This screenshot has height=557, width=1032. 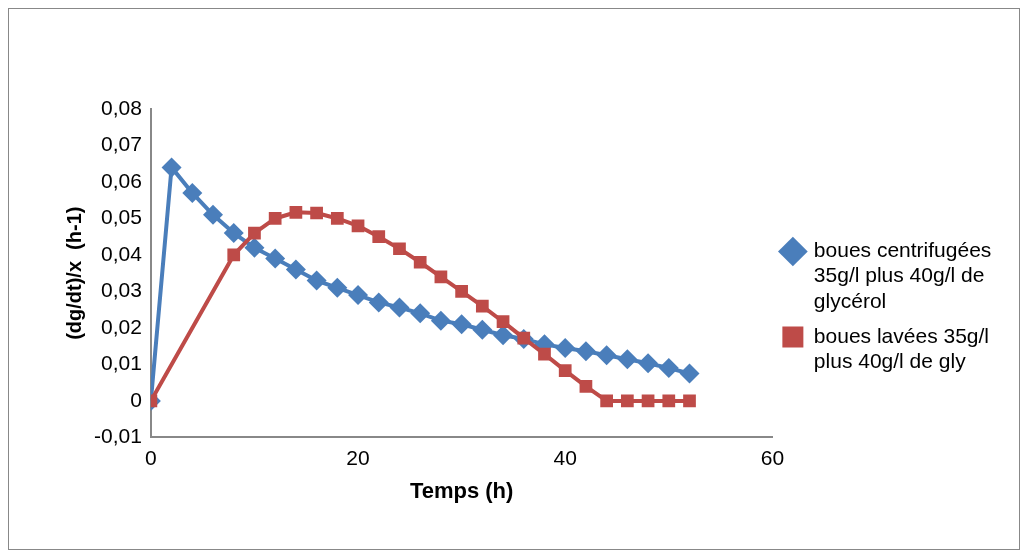 What do you see at coordinates (121, 144) in the screenshot?
I see `y-tick-label: 0,07` at bounding box center [121, 144].